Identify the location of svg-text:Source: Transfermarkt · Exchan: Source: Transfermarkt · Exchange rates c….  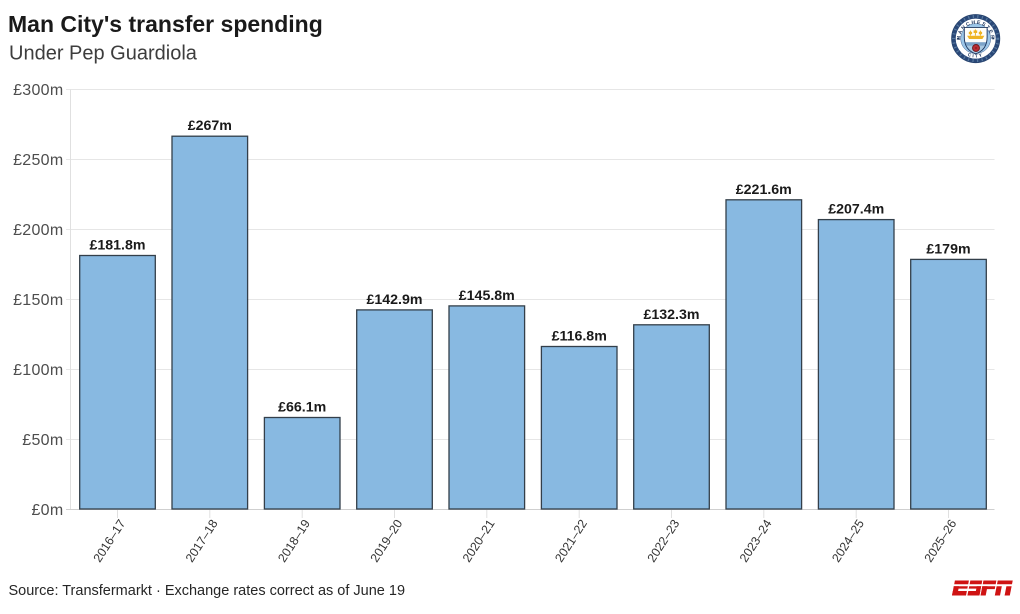
(207, 591).